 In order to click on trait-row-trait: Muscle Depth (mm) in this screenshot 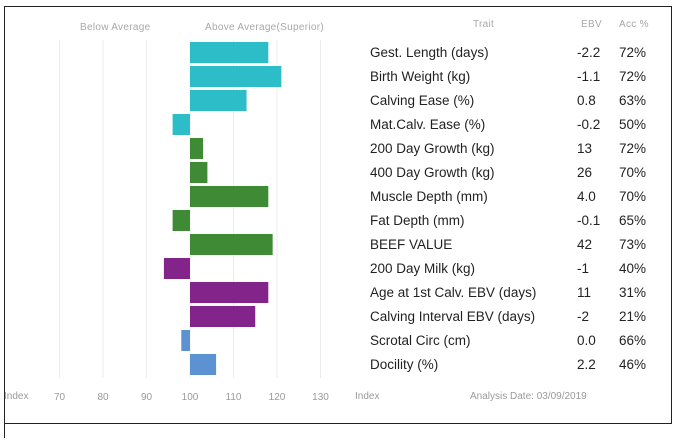, I will do `click(429, 196)`.